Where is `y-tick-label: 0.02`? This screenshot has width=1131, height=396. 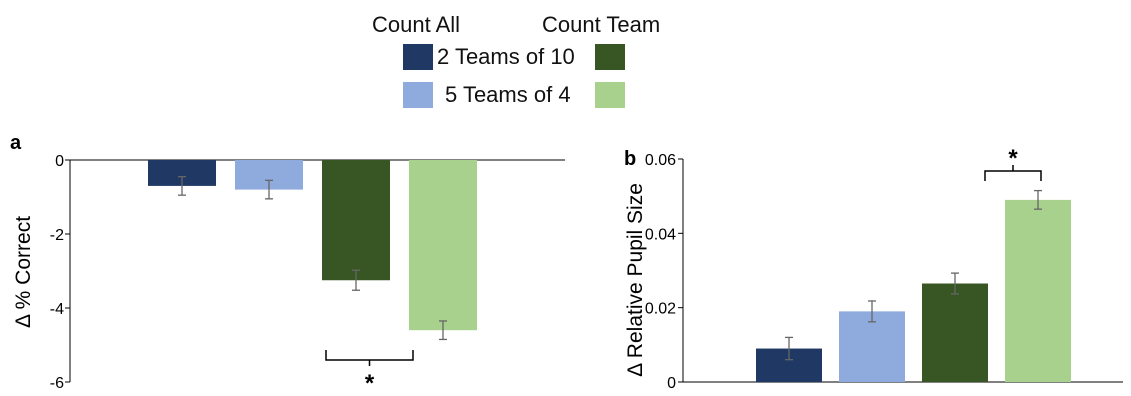 y-tick-label: 0.02 is located at coordinates (660, 309).